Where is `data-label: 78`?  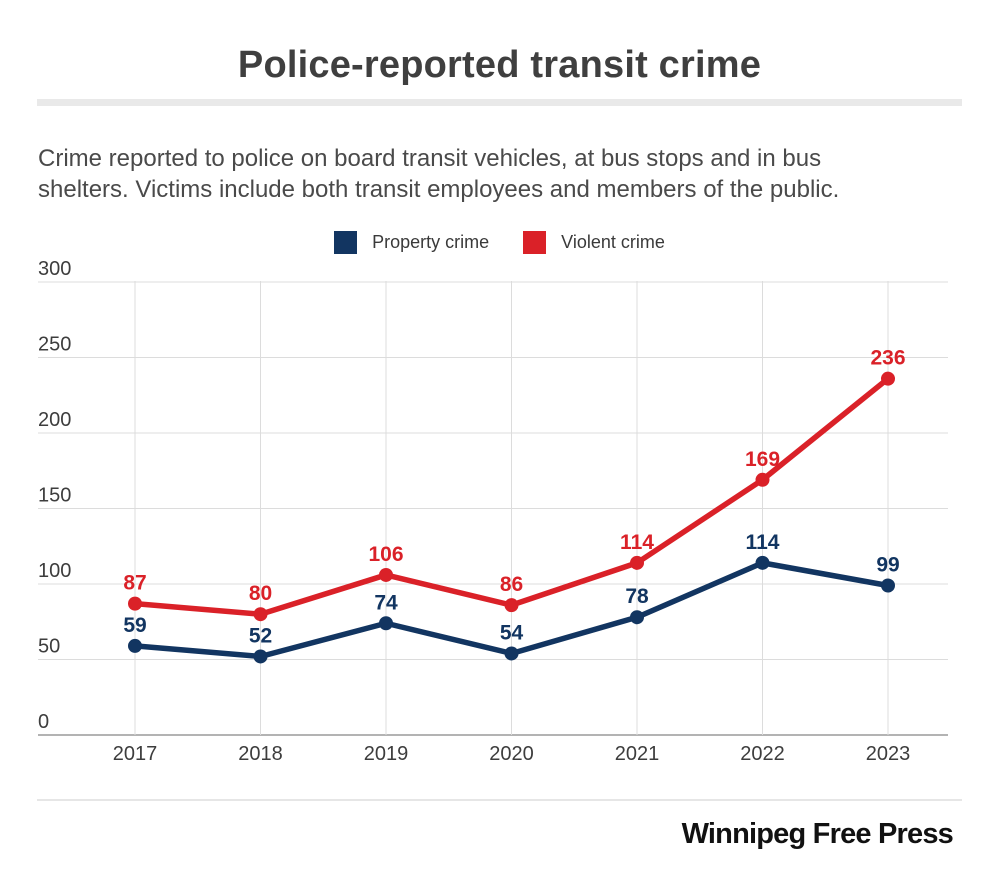
data-label: 78 is located at coordinates (637, 596).